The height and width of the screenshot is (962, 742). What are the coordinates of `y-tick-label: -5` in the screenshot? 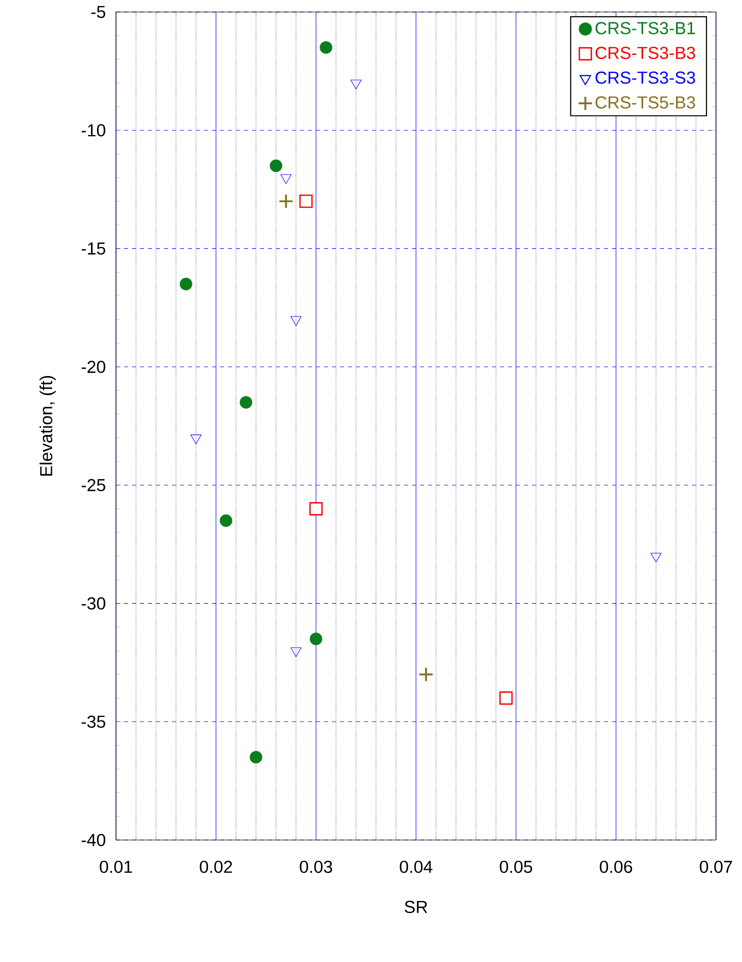 It's located at (98, 12).